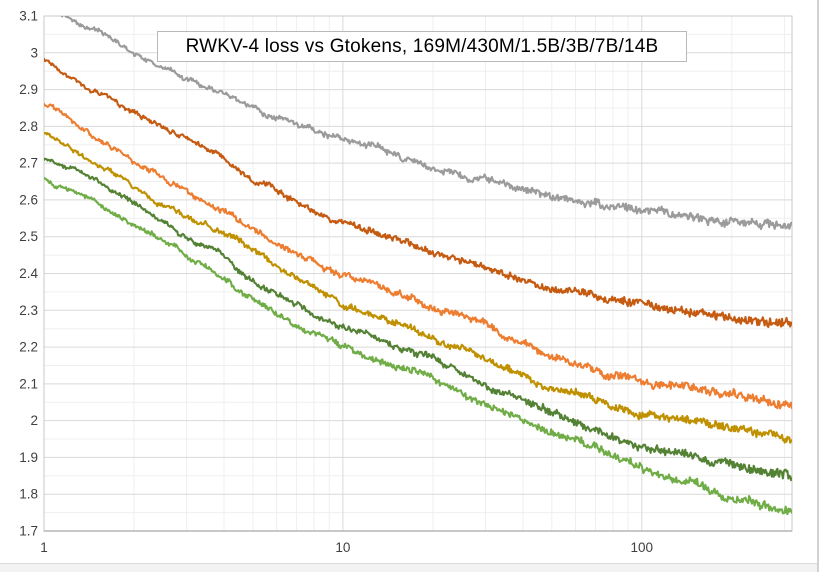  What do you see at coordinates (28, 89) in the screenshot?
I see `y-tick-label: 2.9` at bounding box center [28, 89].